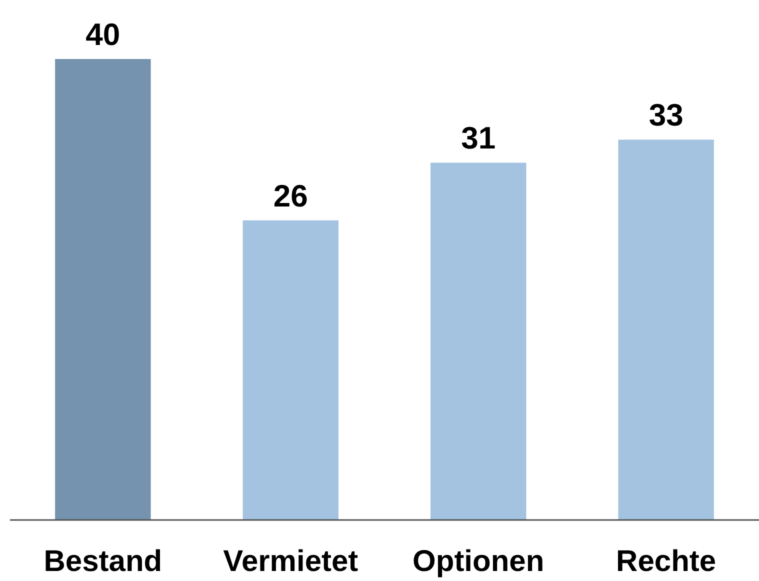  I want to click on data-label: 31, so click(478, 138).